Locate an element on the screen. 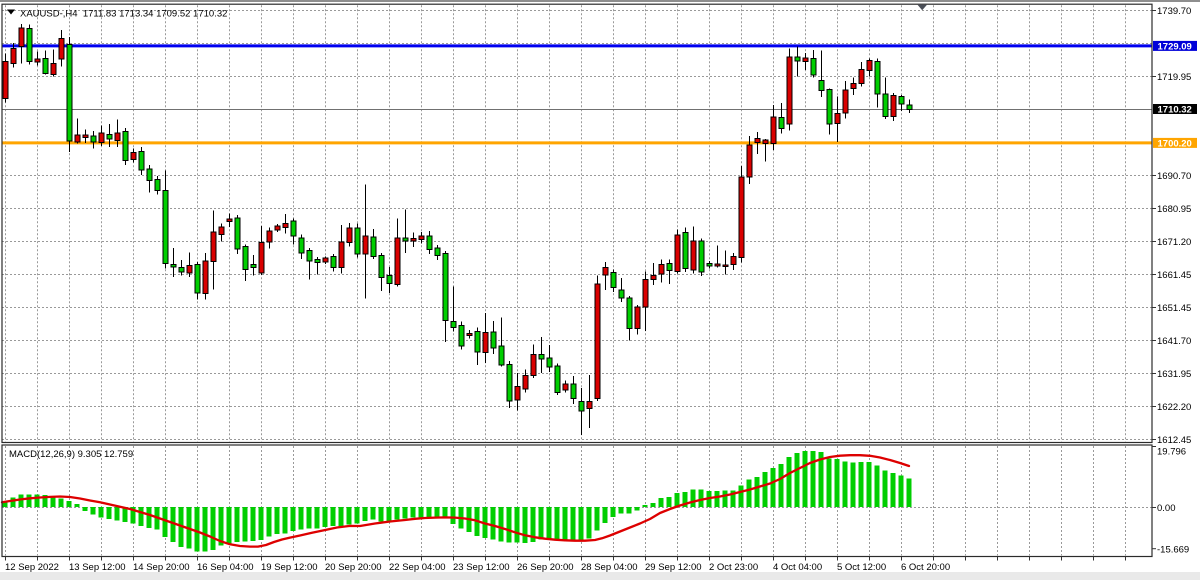 The height and width of the screenshot is (580, 1200). svg-text: 0.00 is located at coordinates (1166, 508).